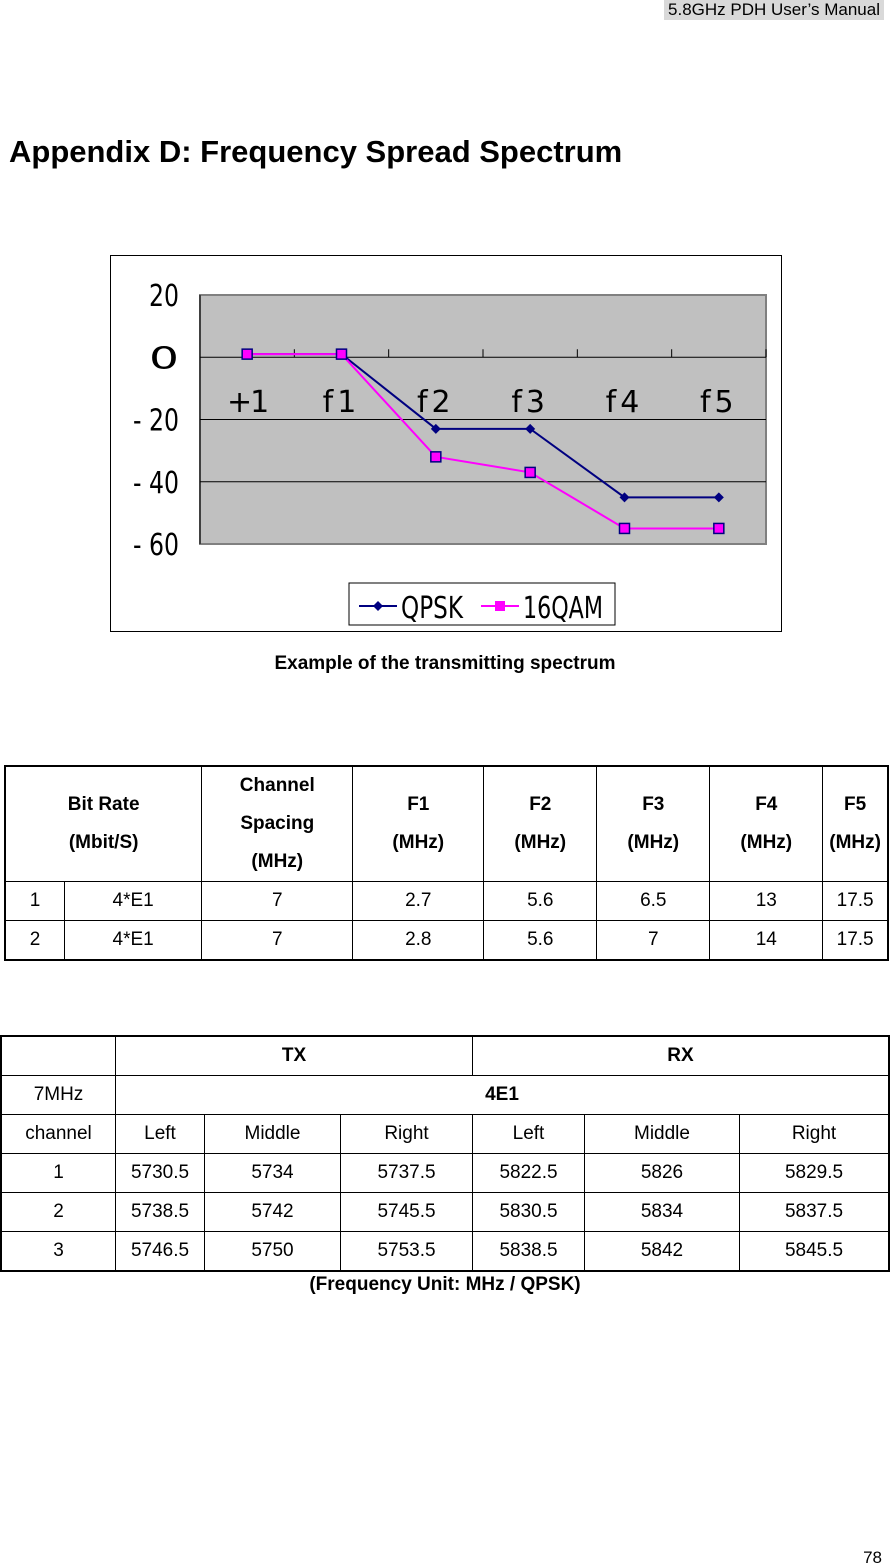 The width and height of the screenshot is (890, 1568). What do you see at coordinates (540, 823) in the screenshot?
I see `header-f2: F2 (MHz)` at bounding box center [540, 823].